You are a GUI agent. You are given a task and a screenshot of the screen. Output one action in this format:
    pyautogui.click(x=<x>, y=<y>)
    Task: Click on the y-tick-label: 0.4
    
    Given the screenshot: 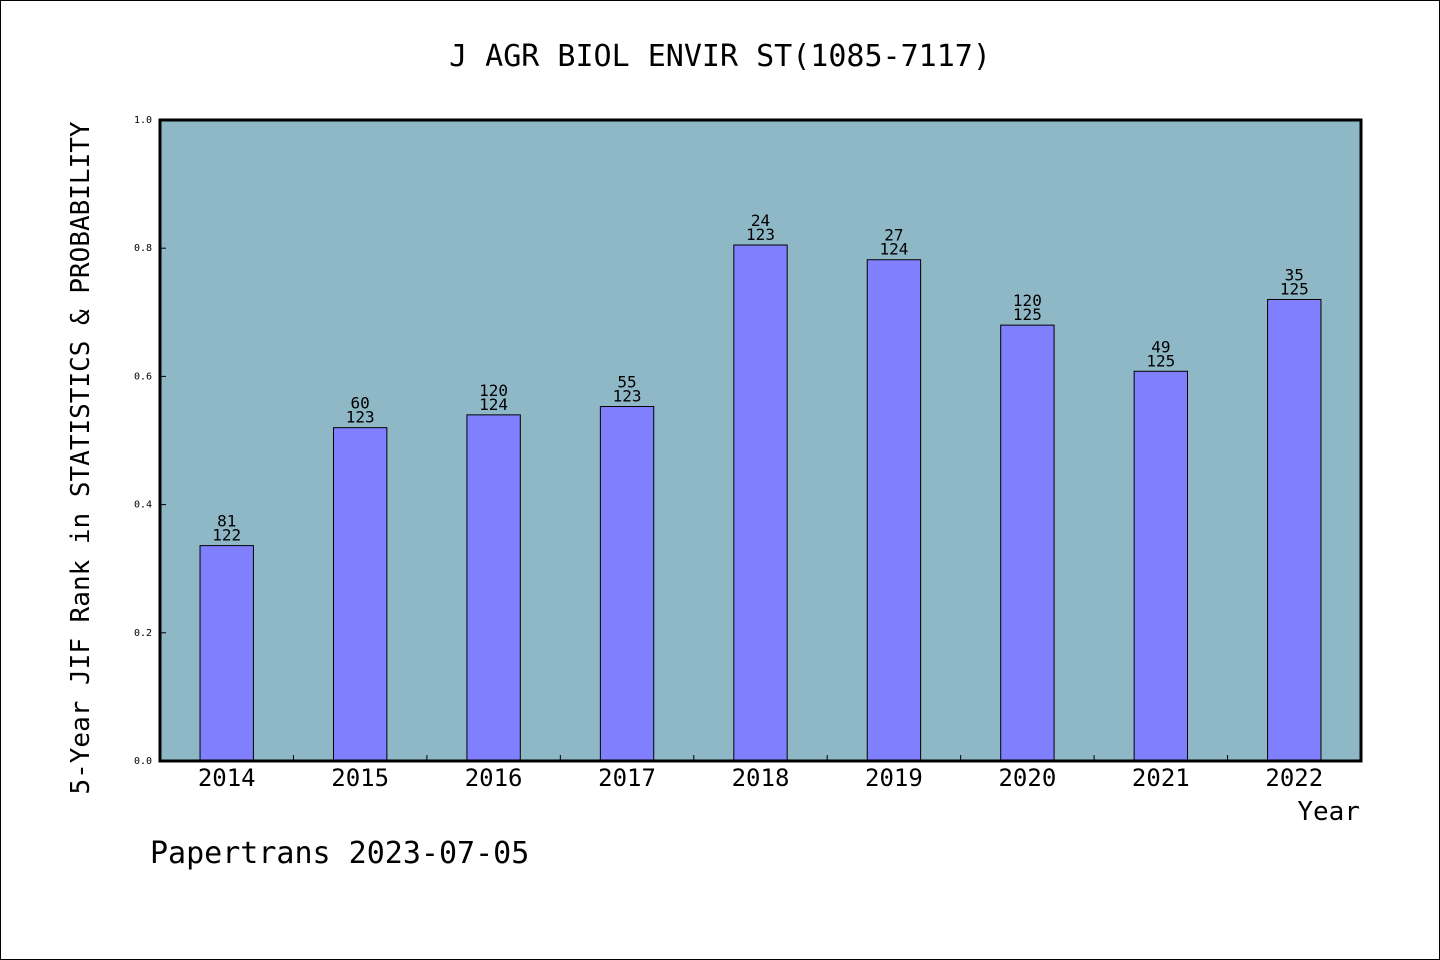 What is the action you would take?
    pyautogui.click(x=143, y=505)
    